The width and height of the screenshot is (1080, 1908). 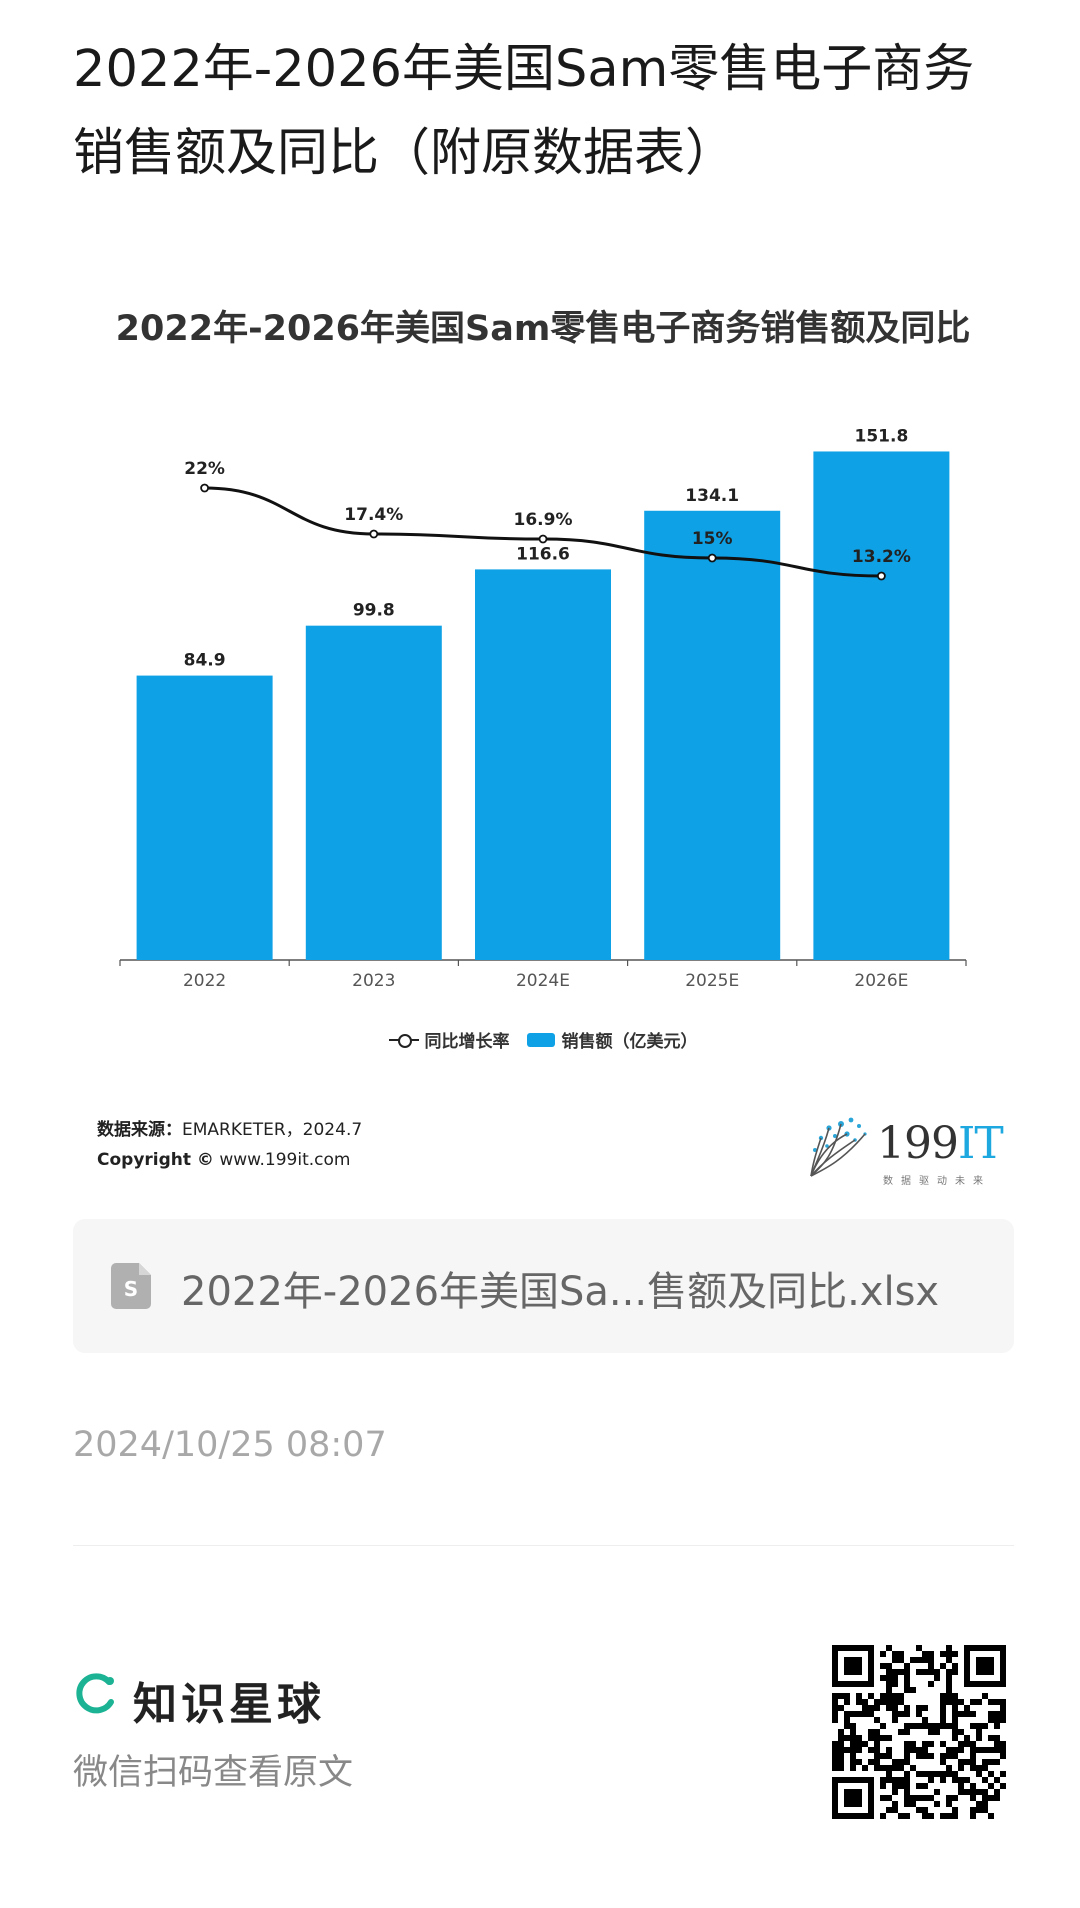 What do you see at coordinates (373, 981) in the screenshot?
I see `x-tick-label: 2023` at bounding box center [373, 981].